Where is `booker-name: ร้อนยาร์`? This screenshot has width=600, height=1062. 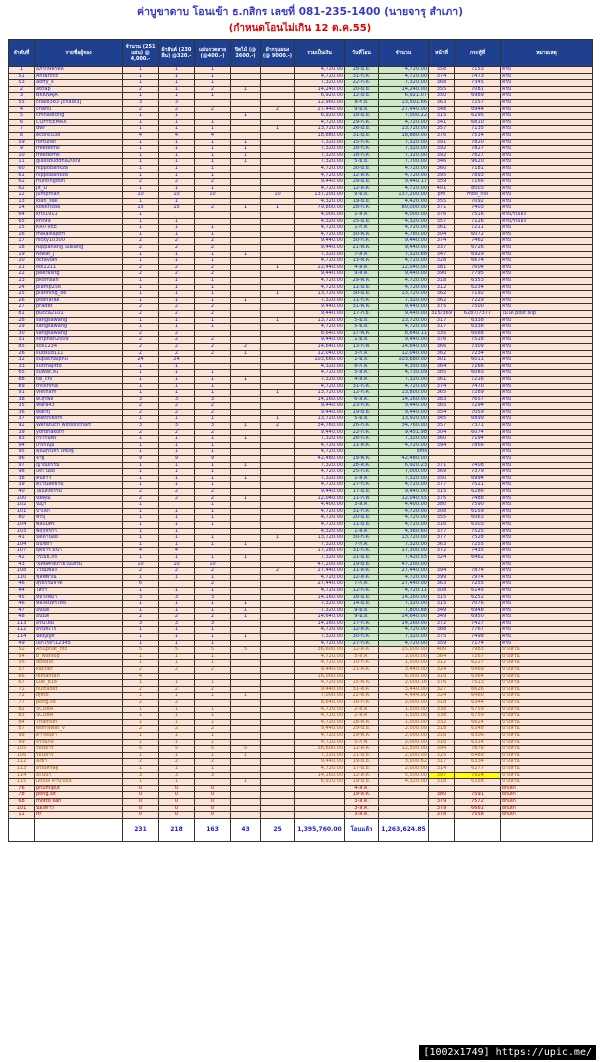
booker-name: ร้อนยาร์ is located at coordinates (78, 755).